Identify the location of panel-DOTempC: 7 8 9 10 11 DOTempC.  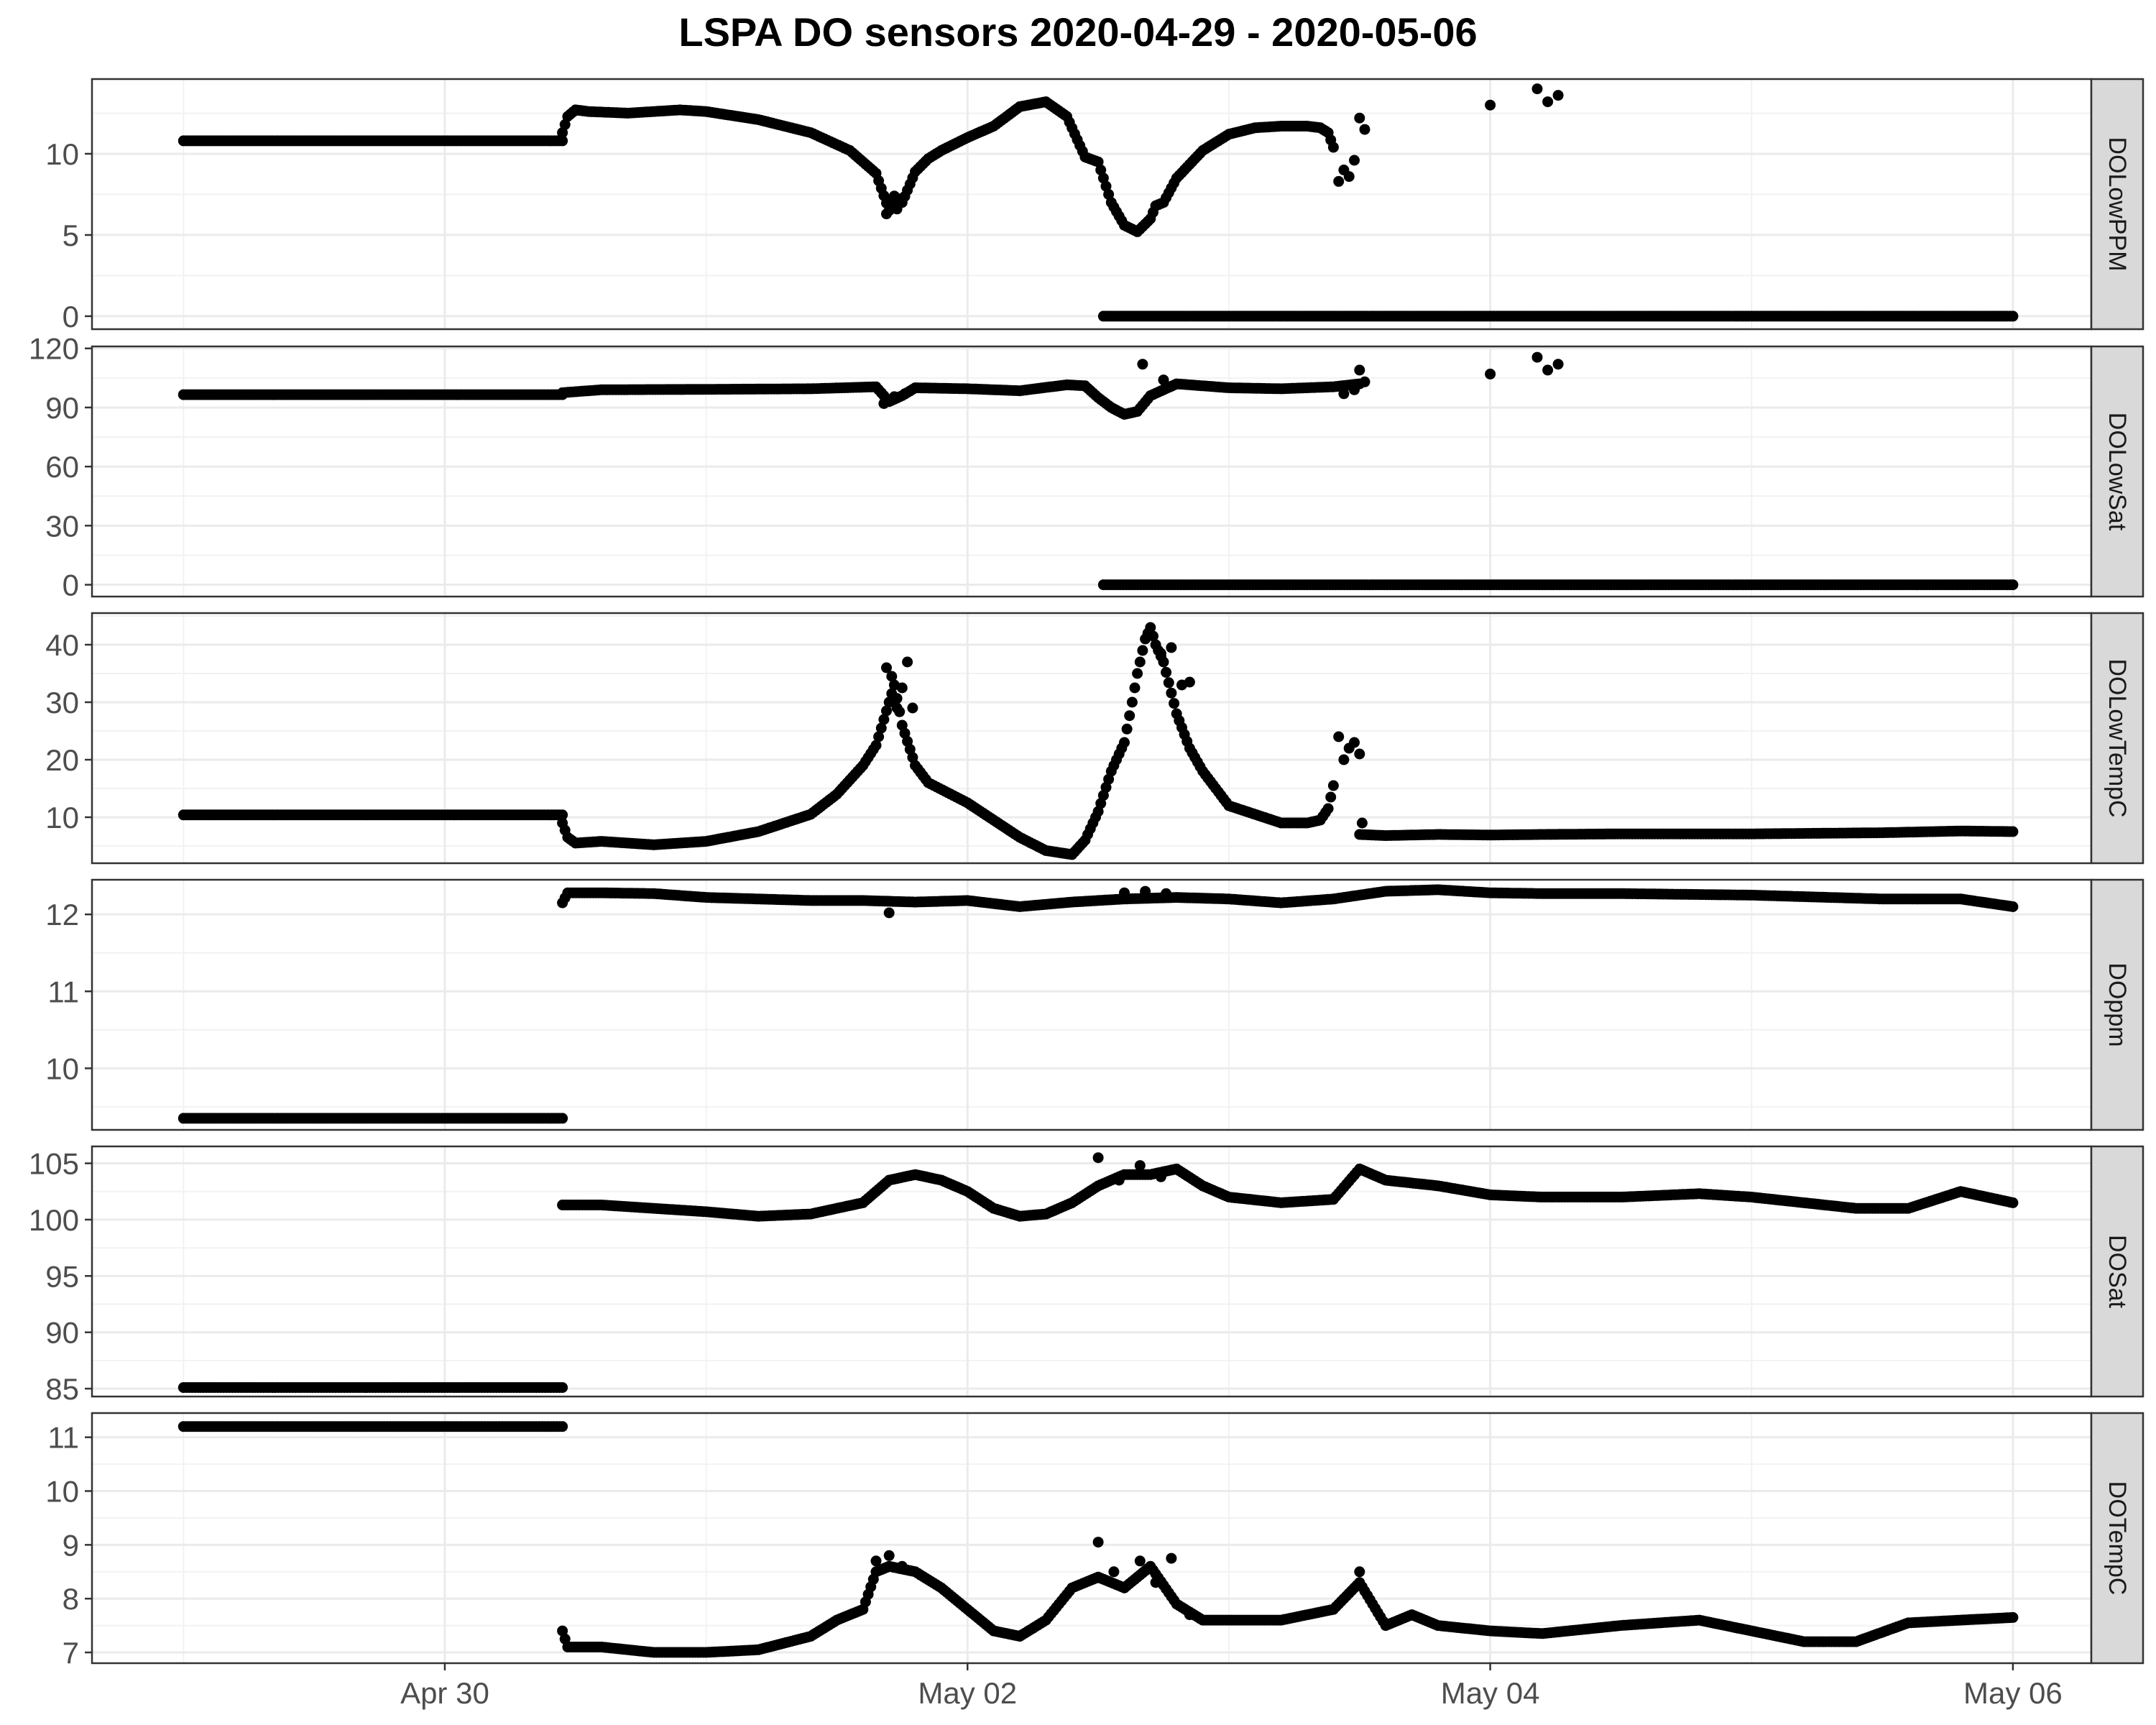
(1095, 1541).